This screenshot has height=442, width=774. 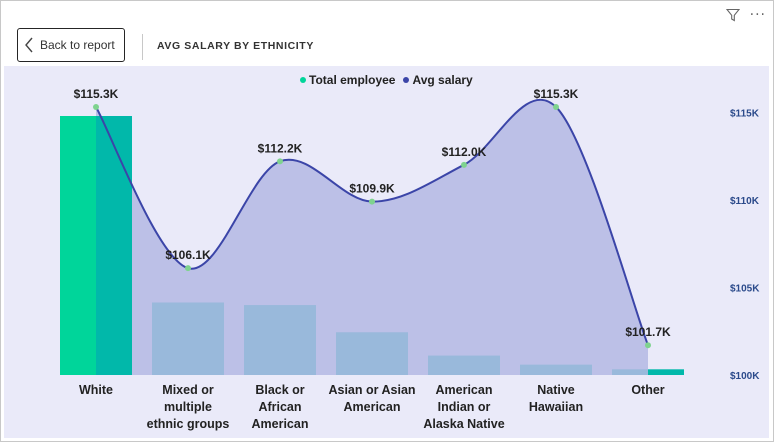 What do you see at coordinates (96, 94) in the screenshot?
I see `avg-salary-data-label-0: $115.3K` at bounding box center [96, 94].